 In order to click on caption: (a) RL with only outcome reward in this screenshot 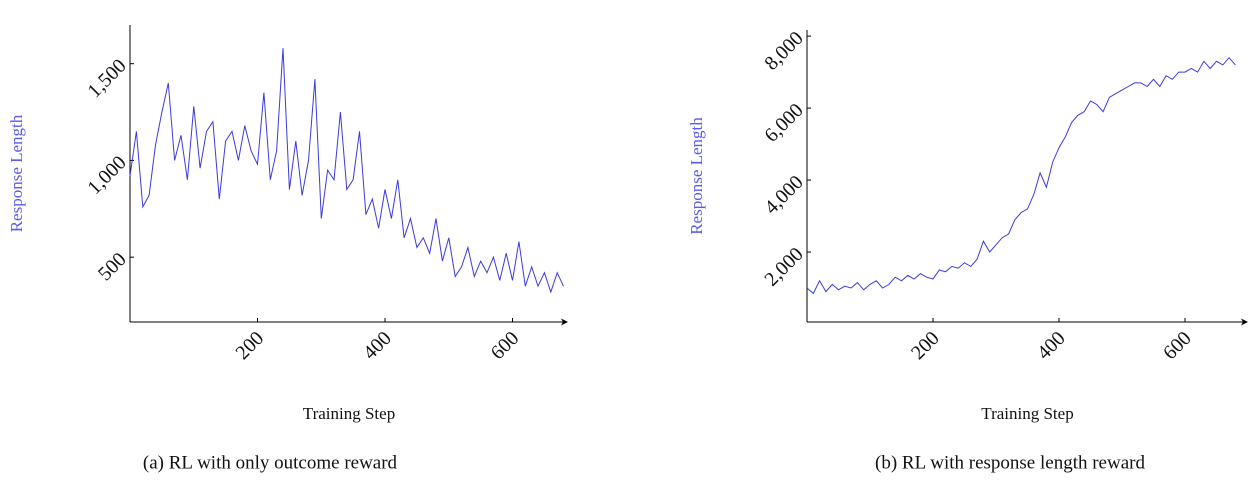, I will do `click(270, 462)`.